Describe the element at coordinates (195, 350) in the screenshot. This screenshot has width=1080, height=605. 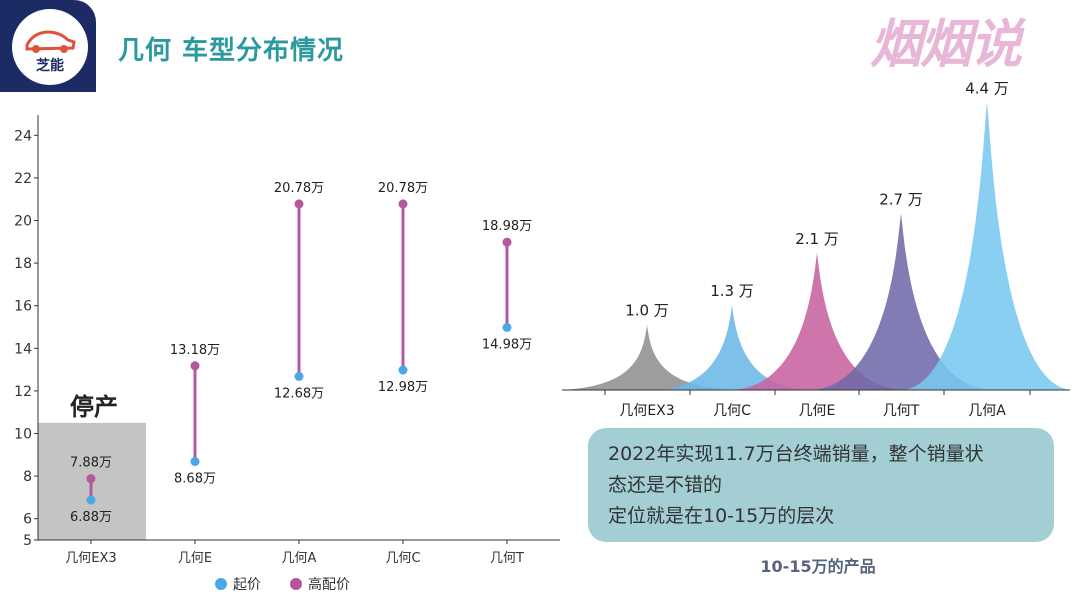
I see `high-price-label: 13.18万` at that location.